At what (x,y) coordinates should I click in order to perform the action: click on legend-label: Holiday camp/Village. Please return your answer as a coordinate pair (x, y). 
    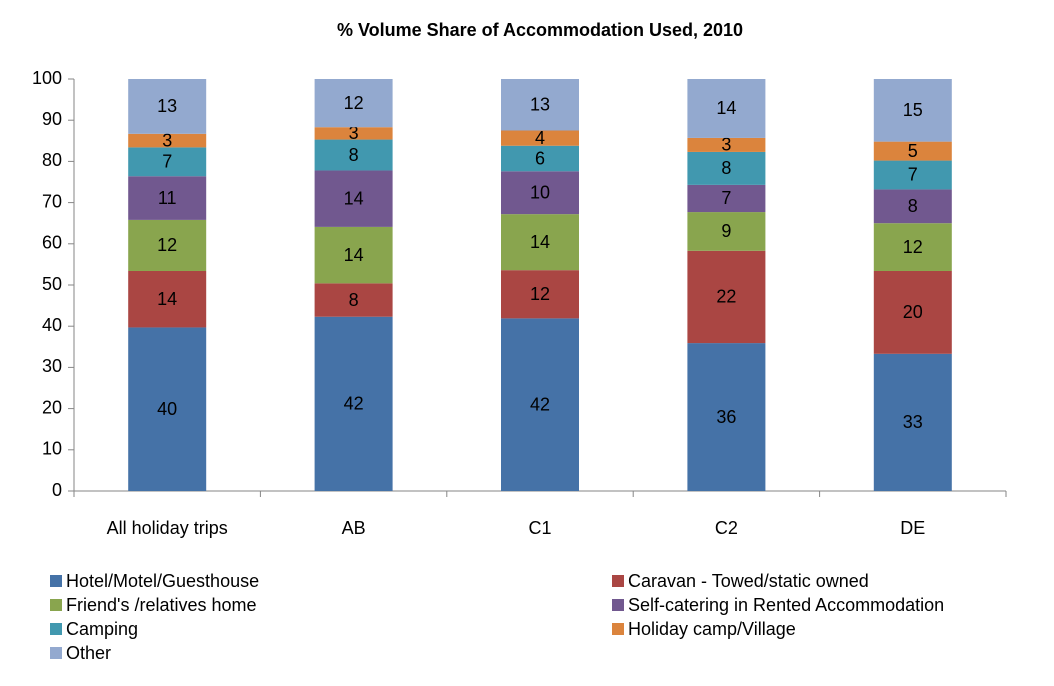
    Looking at the image, I should click on (712, 629).